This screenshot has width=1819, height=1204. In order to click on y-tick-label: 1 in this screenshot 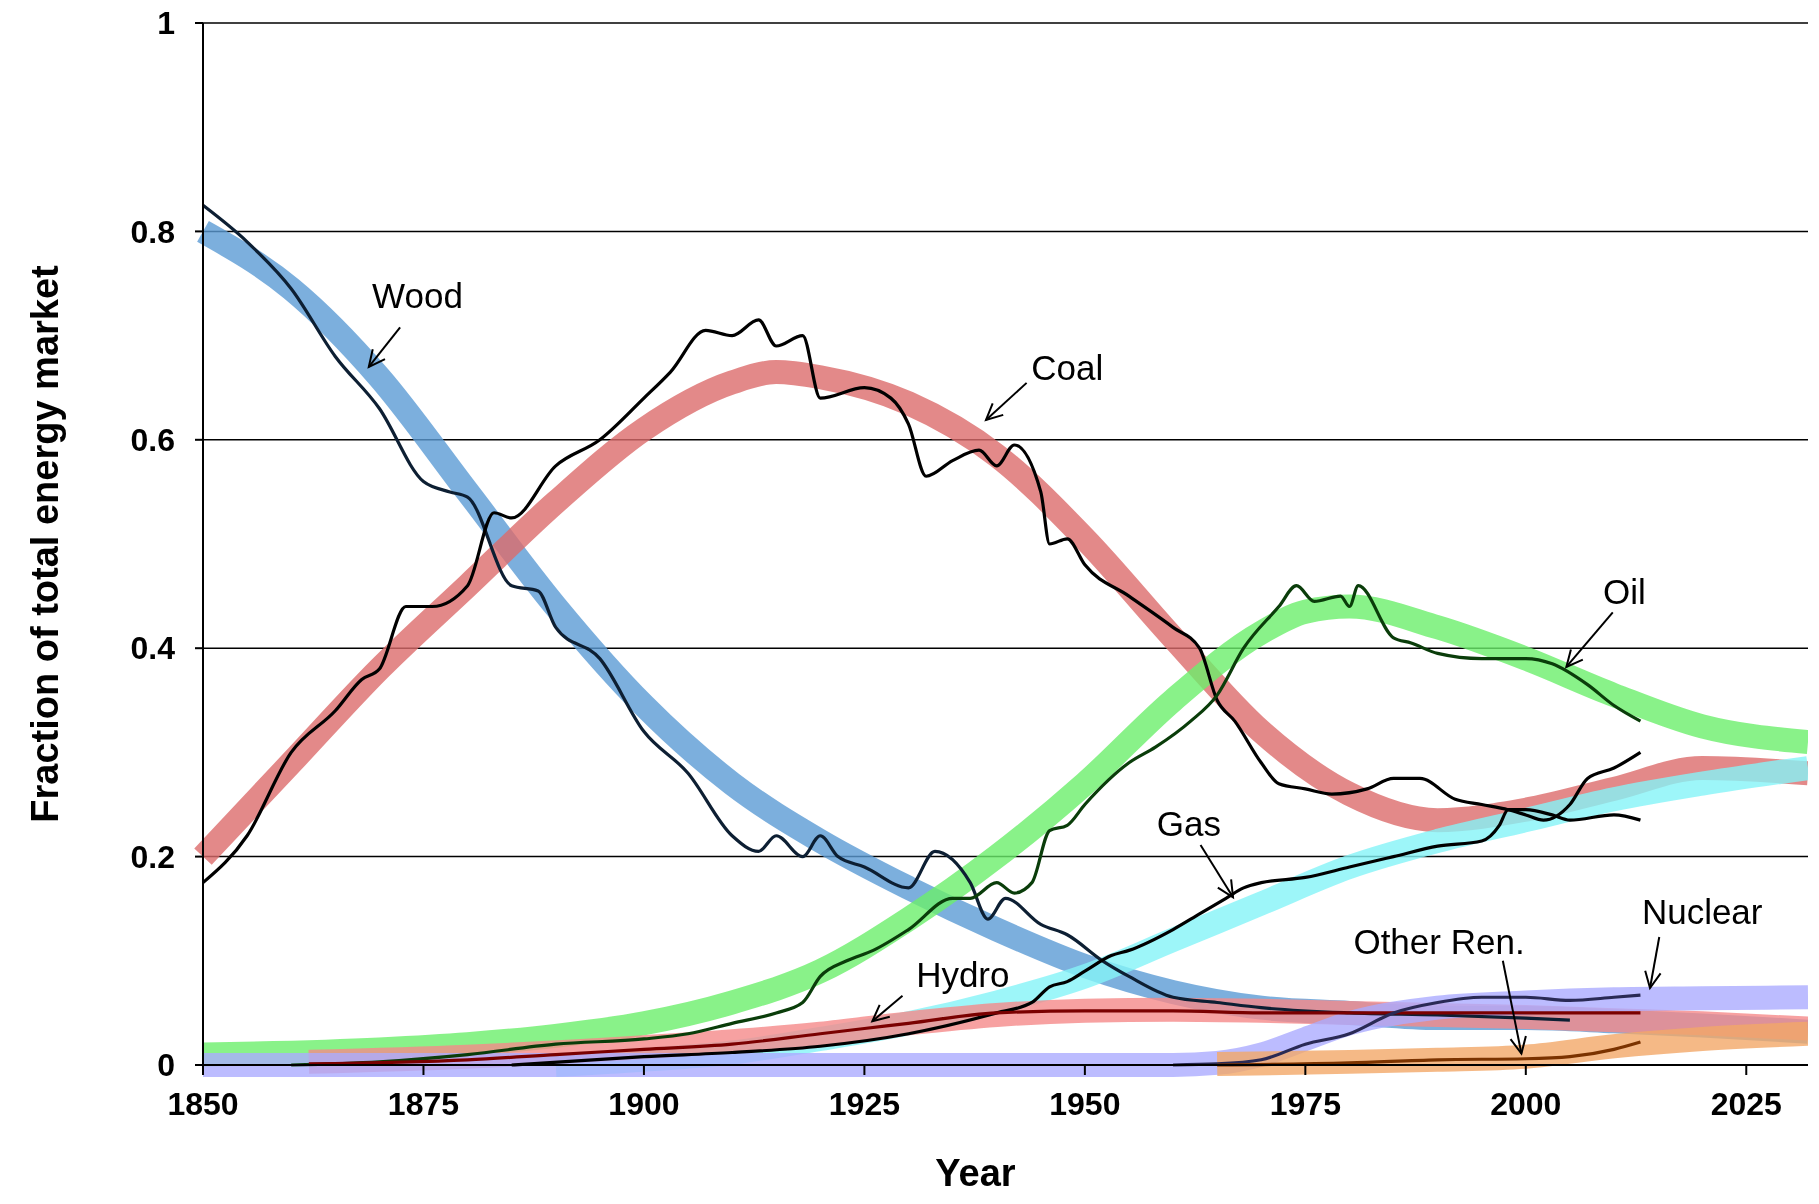, I will do `click(166, 23)`.